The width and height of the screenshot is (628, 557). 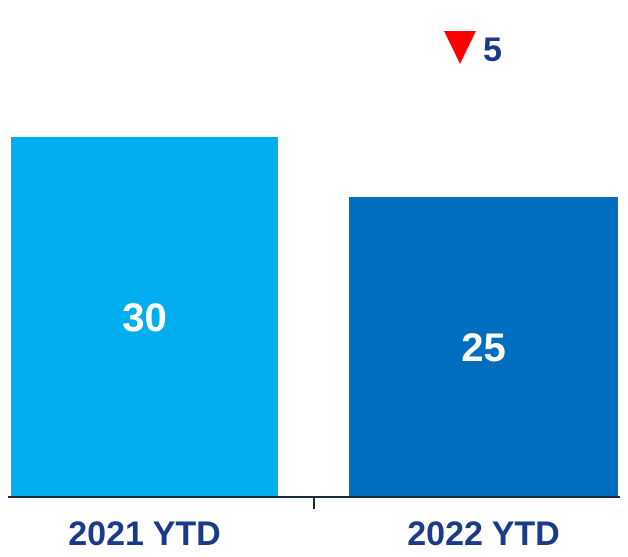 I want to click on delta-value-label: 5, so click(x=492, y=50).